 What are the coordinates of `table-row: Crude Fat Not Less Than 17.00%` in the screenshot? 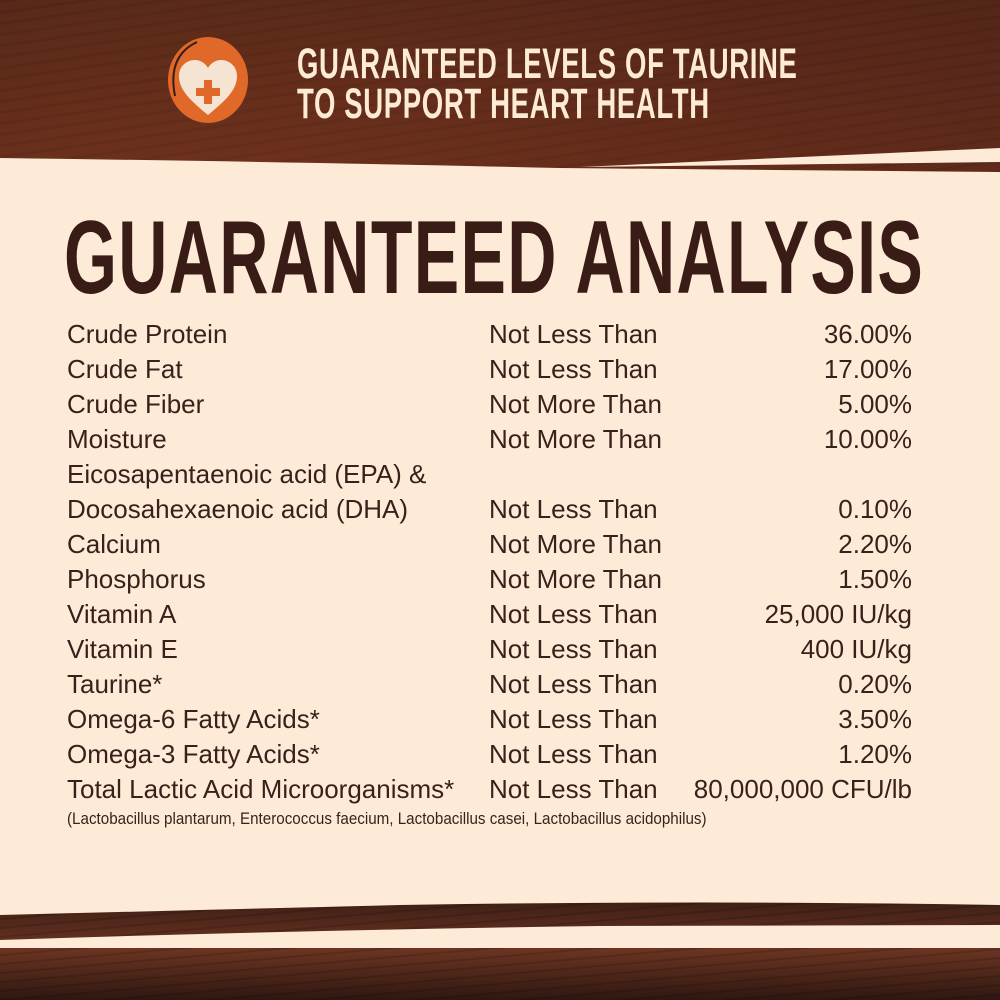 It's located at (489, 369).